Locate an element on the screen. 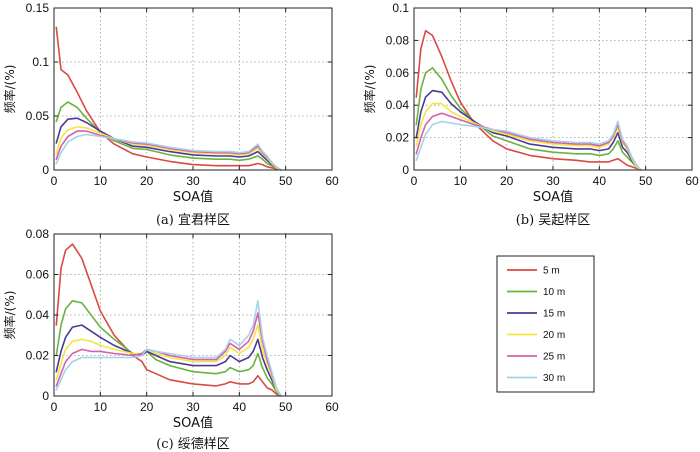 The width and height of the screenshot is (700, 452). x-tick-label-a-5: 50 is located at coordinates (286, 181).